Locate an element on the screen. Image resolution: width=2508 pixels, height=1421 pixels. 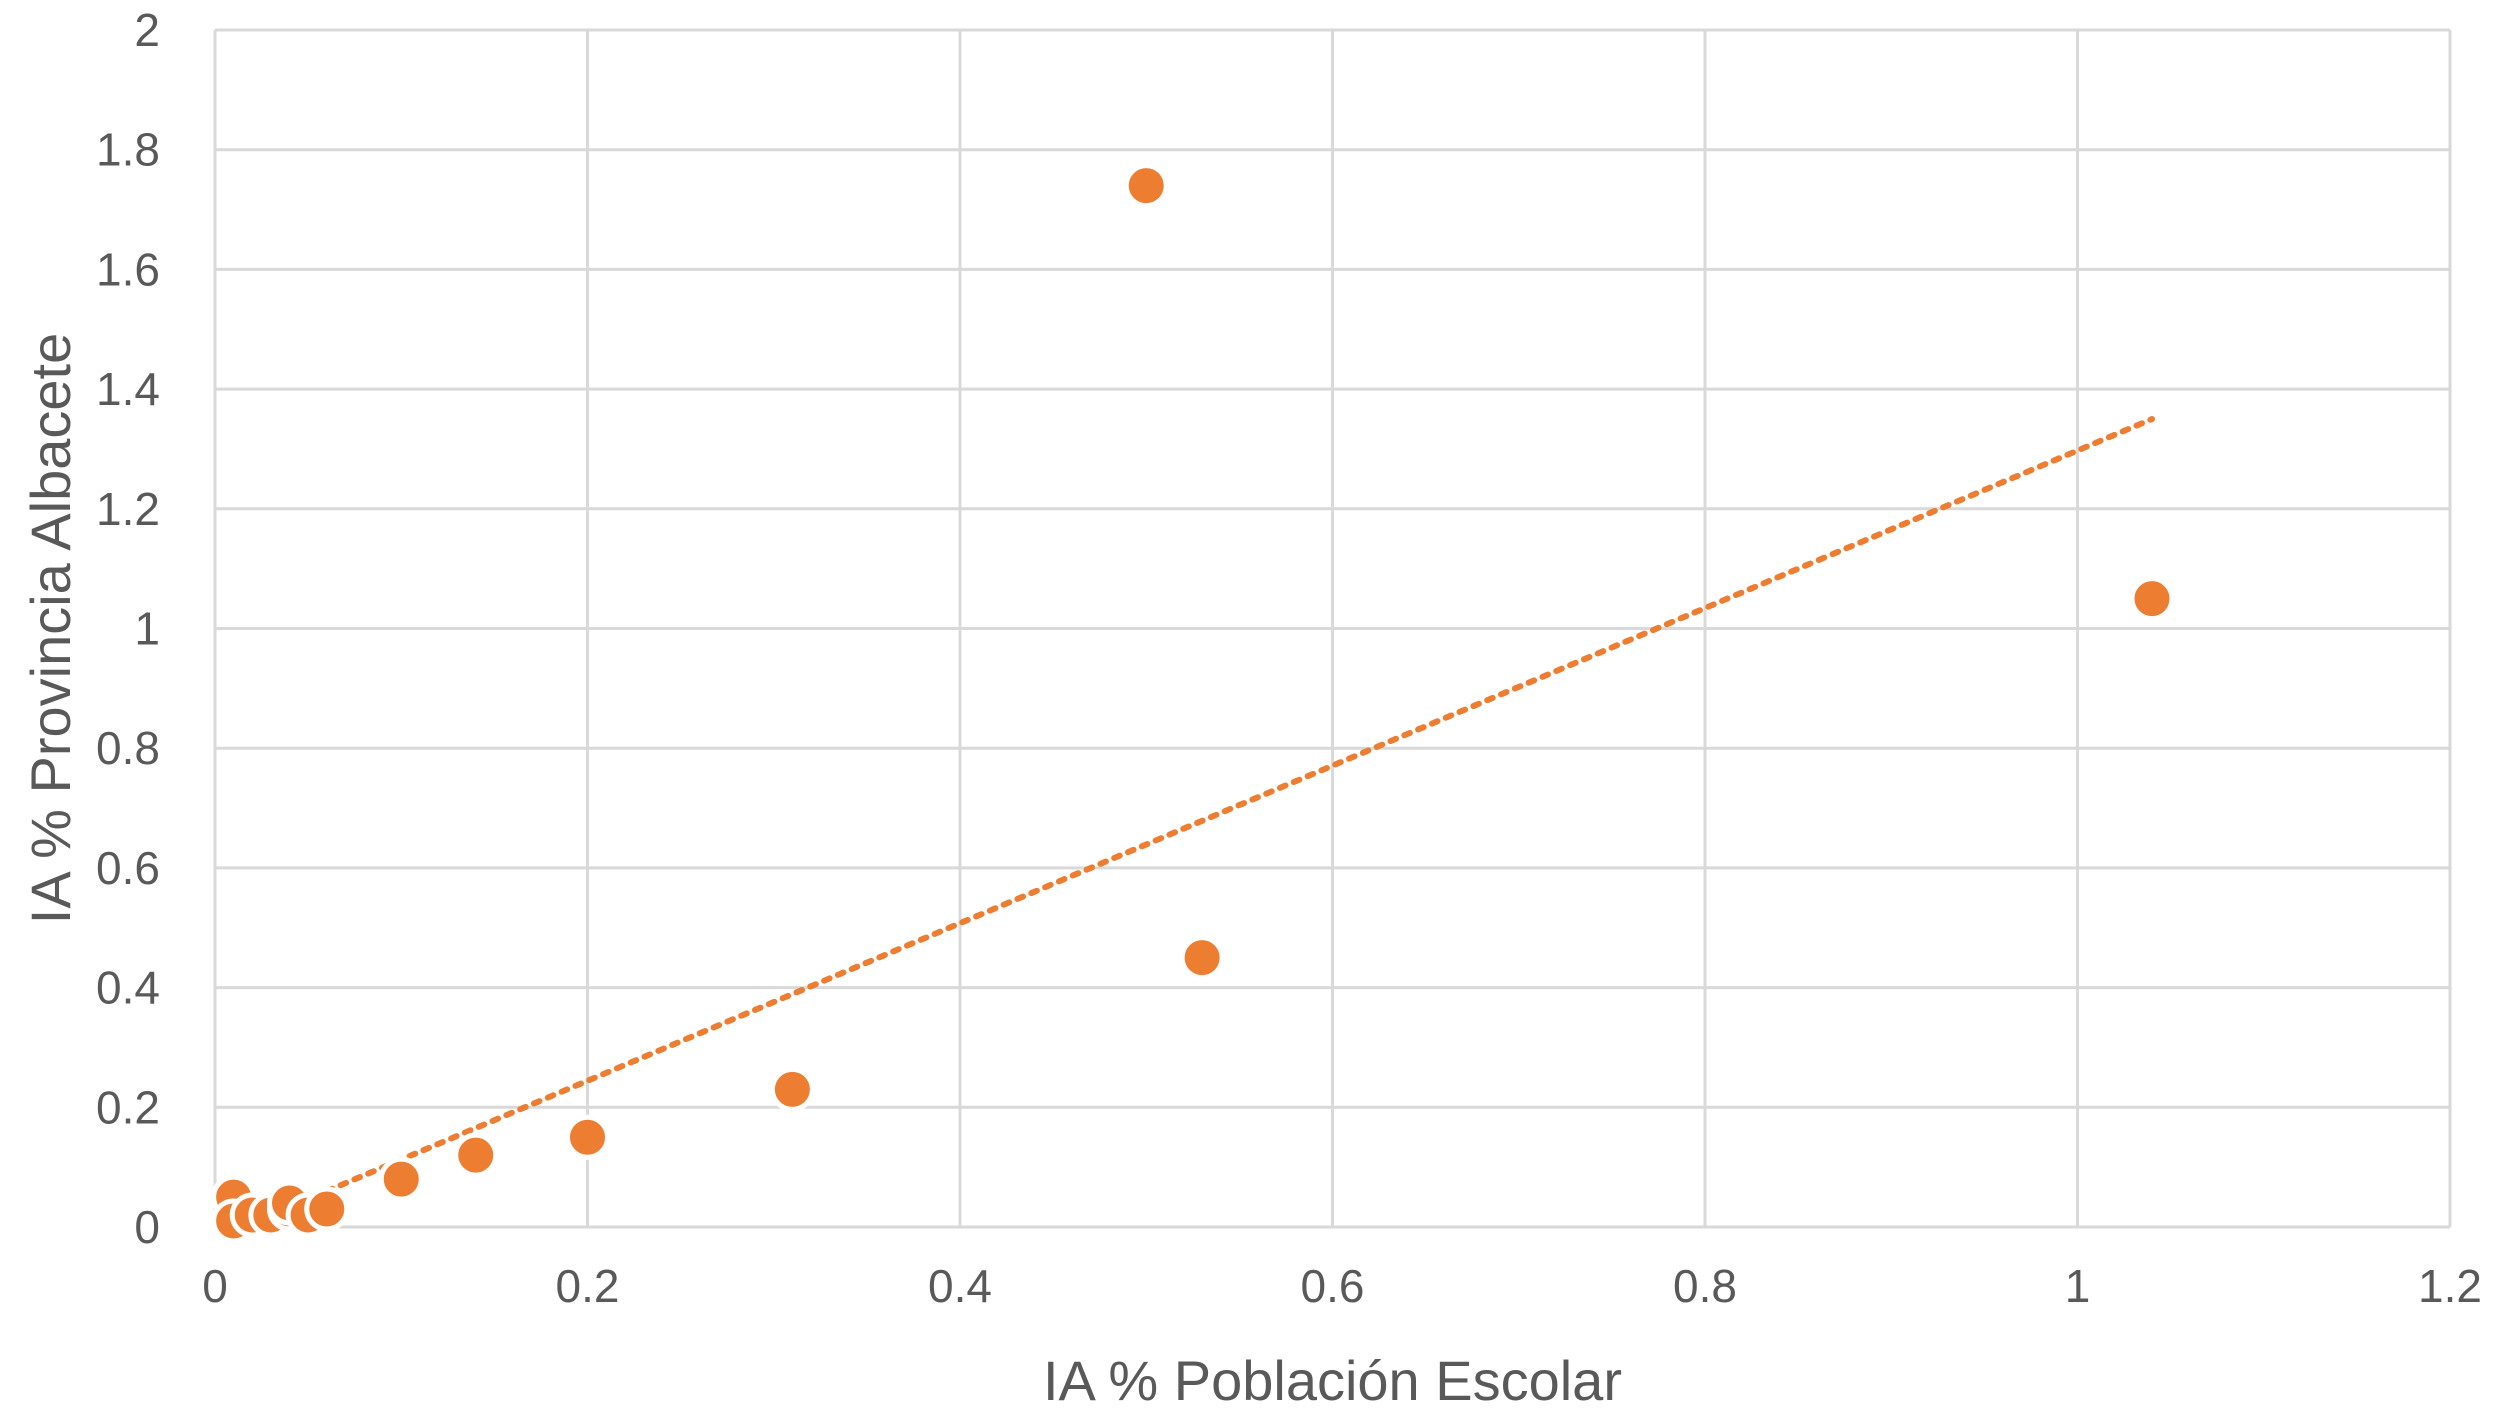
y-axis-tick-labels: 0 0.2 0.4 0.6 0.8 1 1.2 1.4 1.6 1.8 2 is located at coordinates (128, 628).